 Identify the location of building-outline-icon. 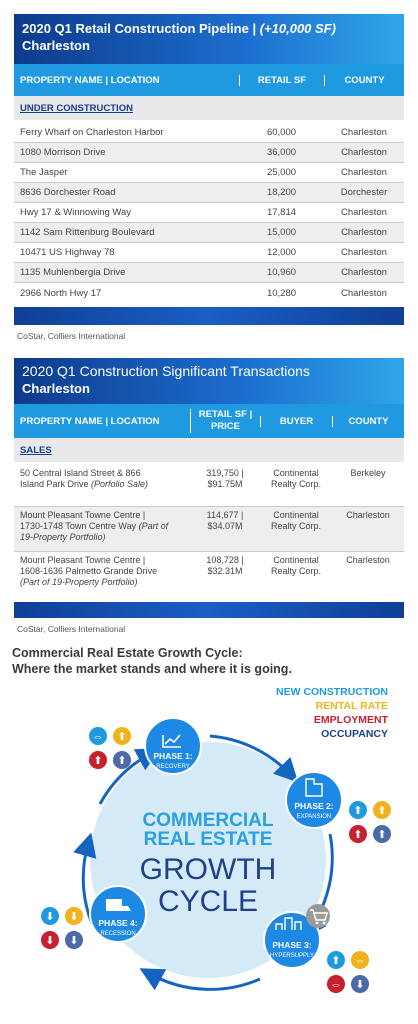
(314, 787).